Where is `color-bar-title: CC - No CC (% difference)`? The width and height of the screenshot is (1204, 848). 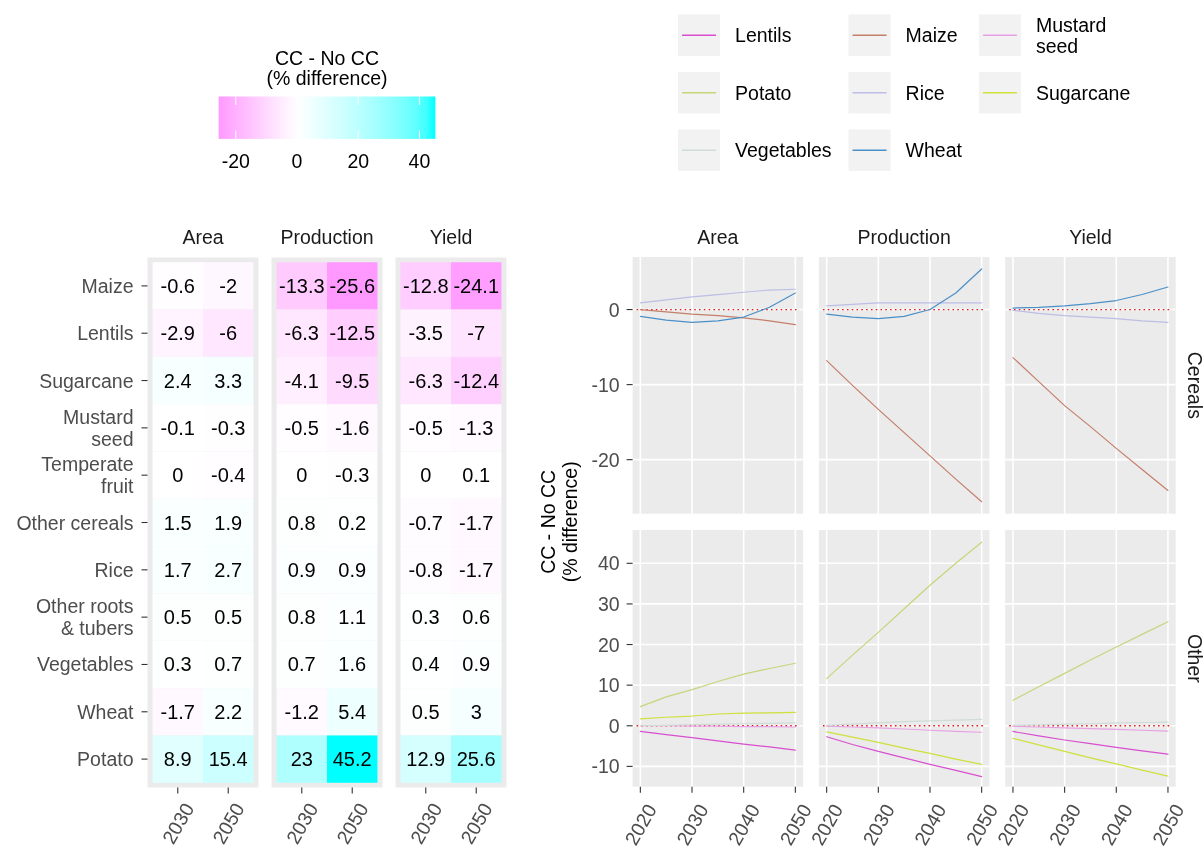 color-bar-title: CC - No CC (% difference) is located at coordinates (327, 68).